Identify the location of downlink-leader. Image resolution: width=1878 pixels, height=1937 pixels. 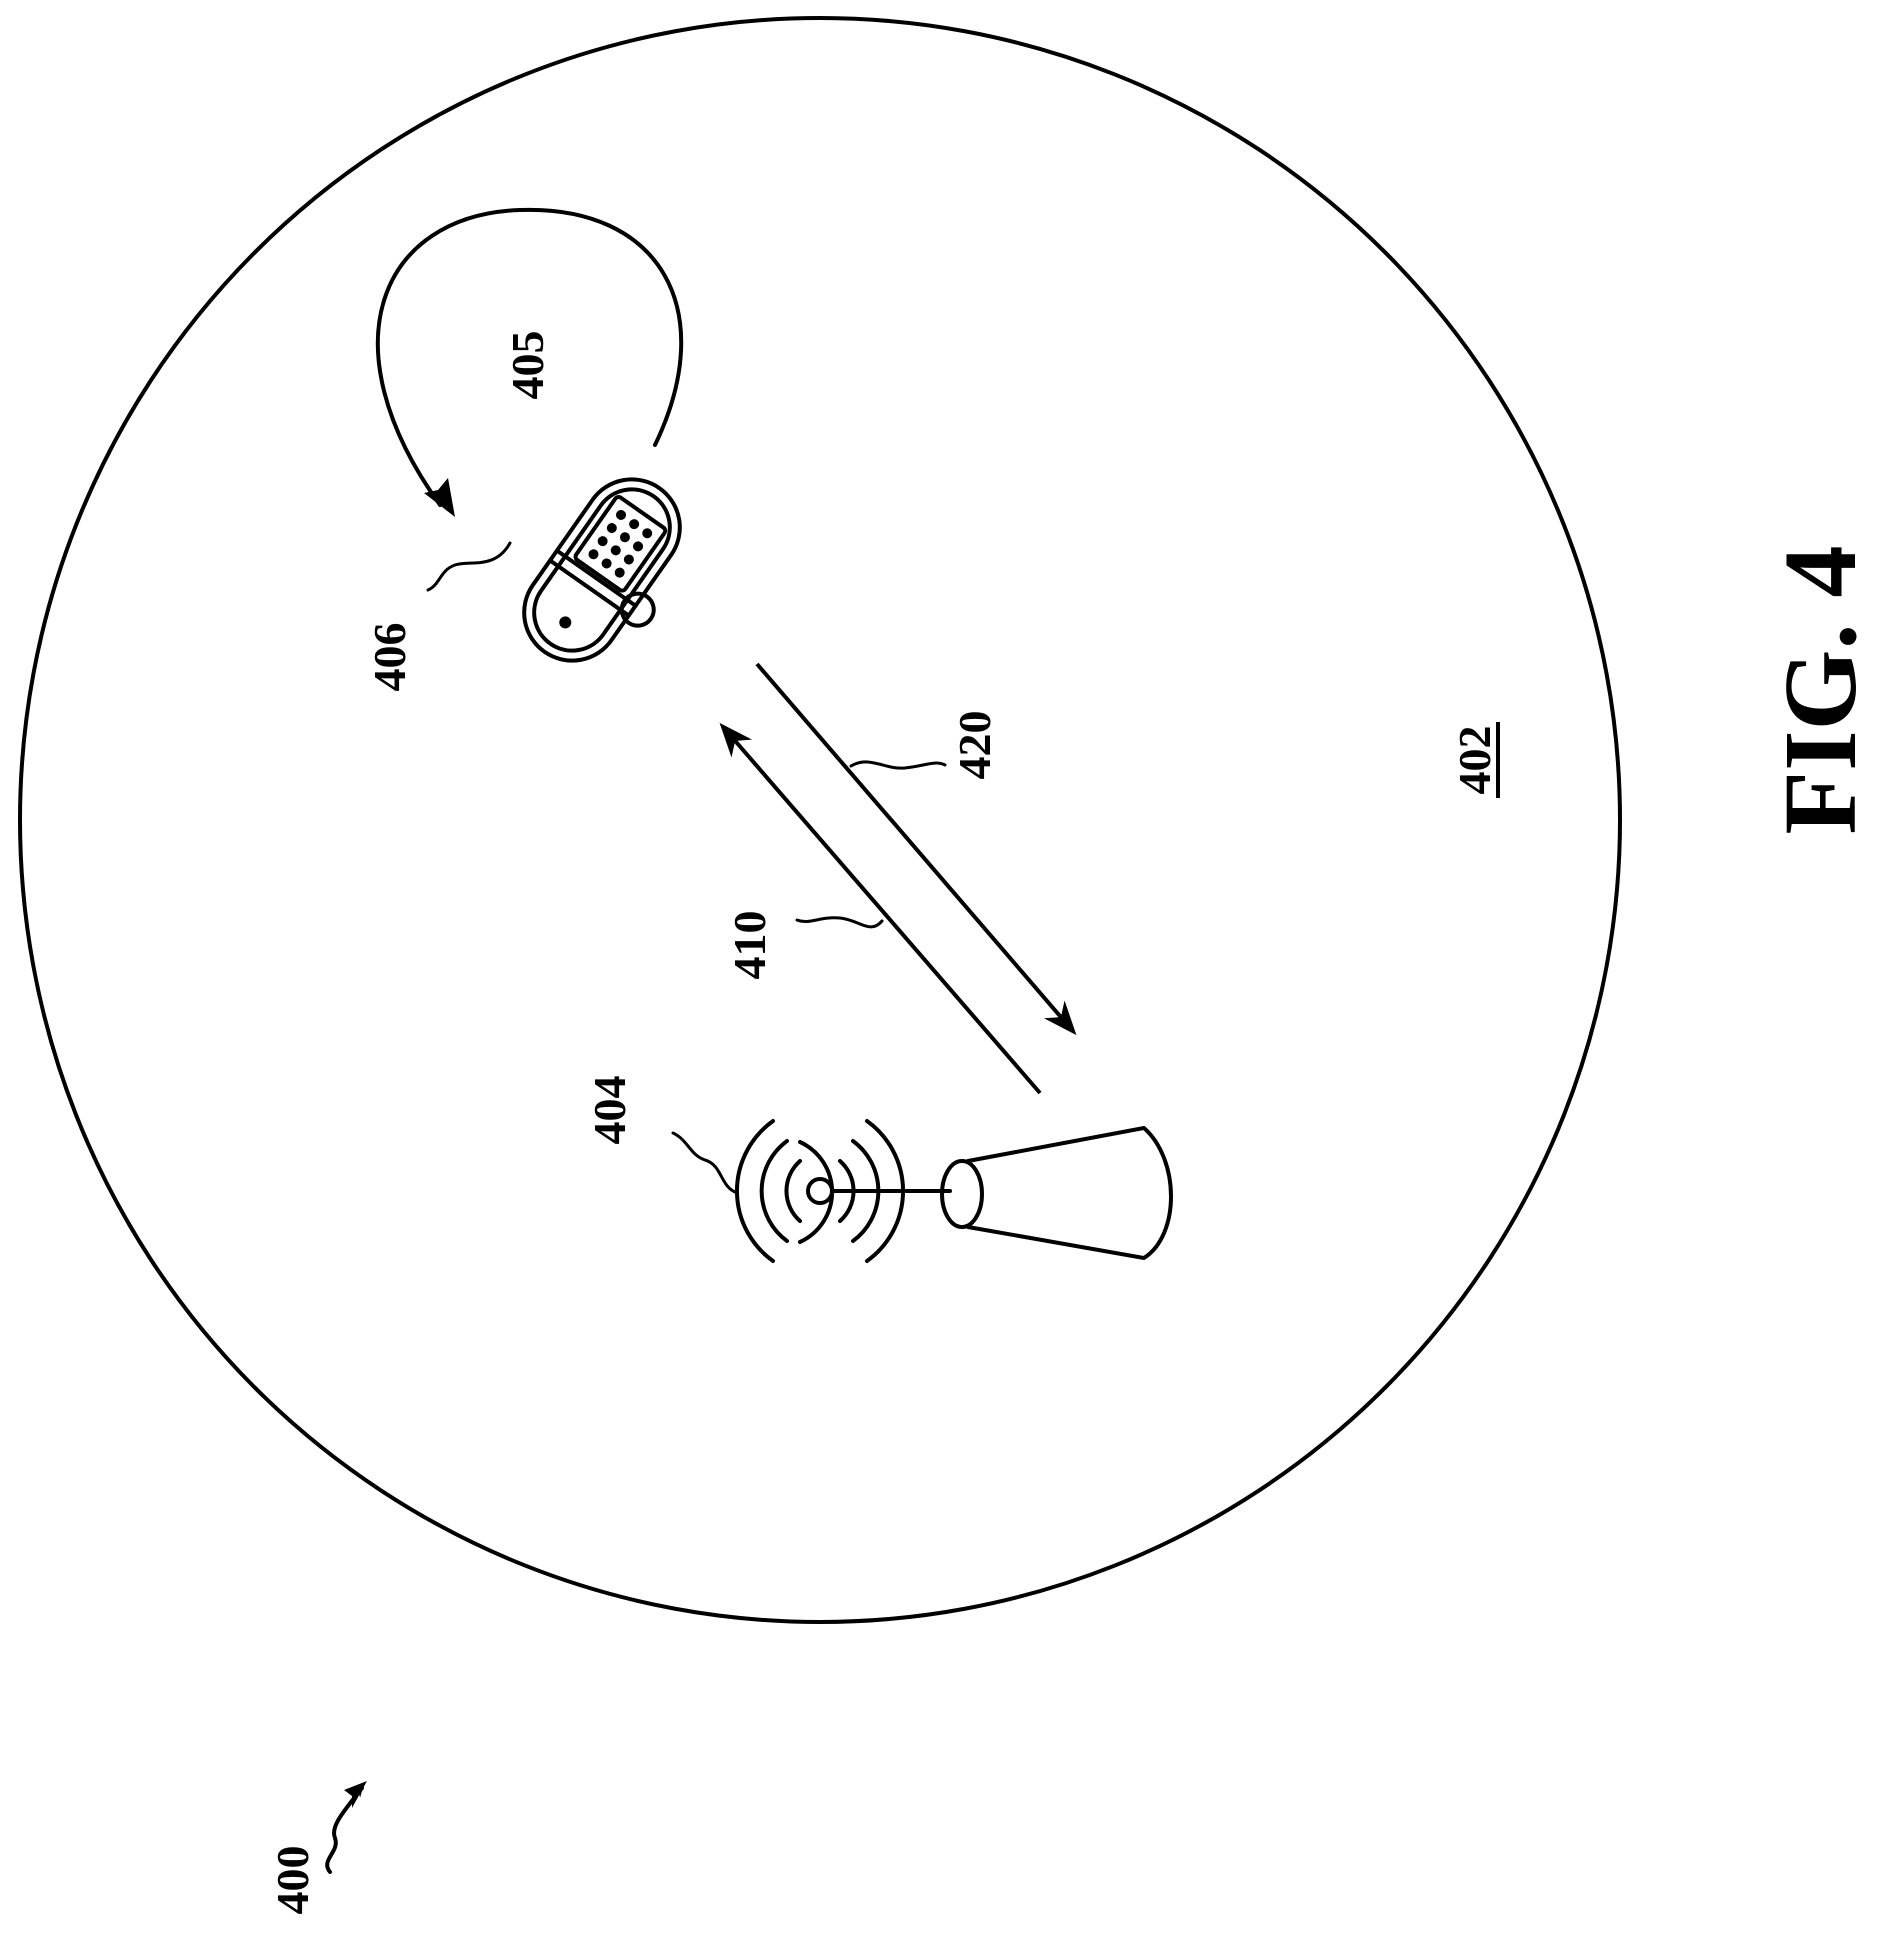
(839, 922).